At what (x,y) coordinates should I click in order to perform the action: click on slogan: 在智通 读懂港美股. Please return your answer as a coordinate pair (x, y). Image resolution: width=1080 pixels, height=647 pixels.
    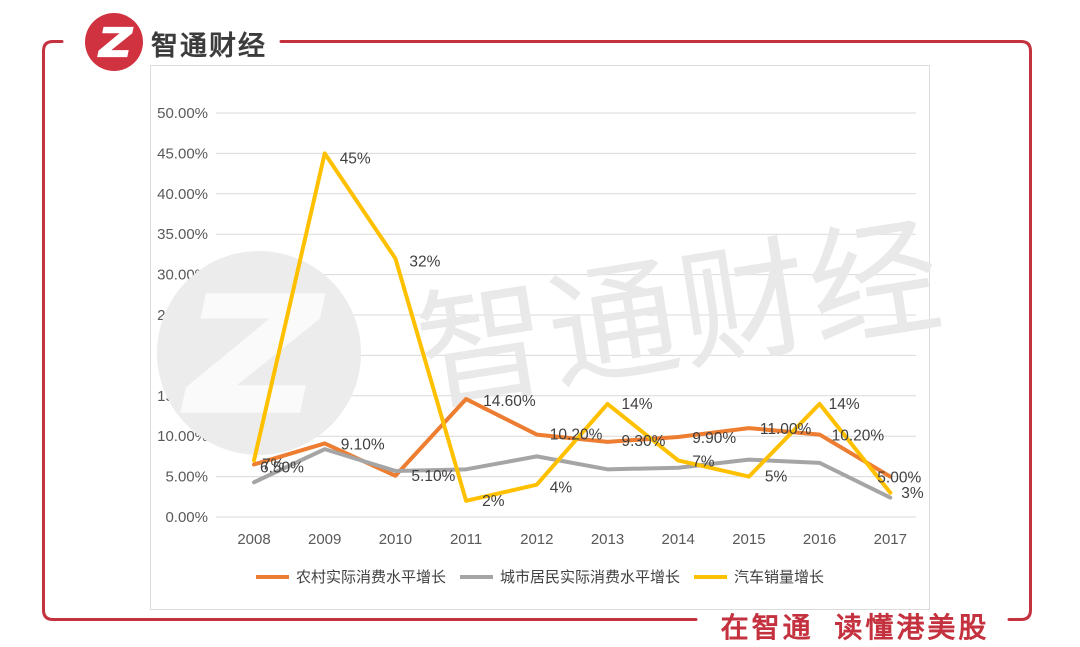
    Looking at the image, I should click on (855, 627).